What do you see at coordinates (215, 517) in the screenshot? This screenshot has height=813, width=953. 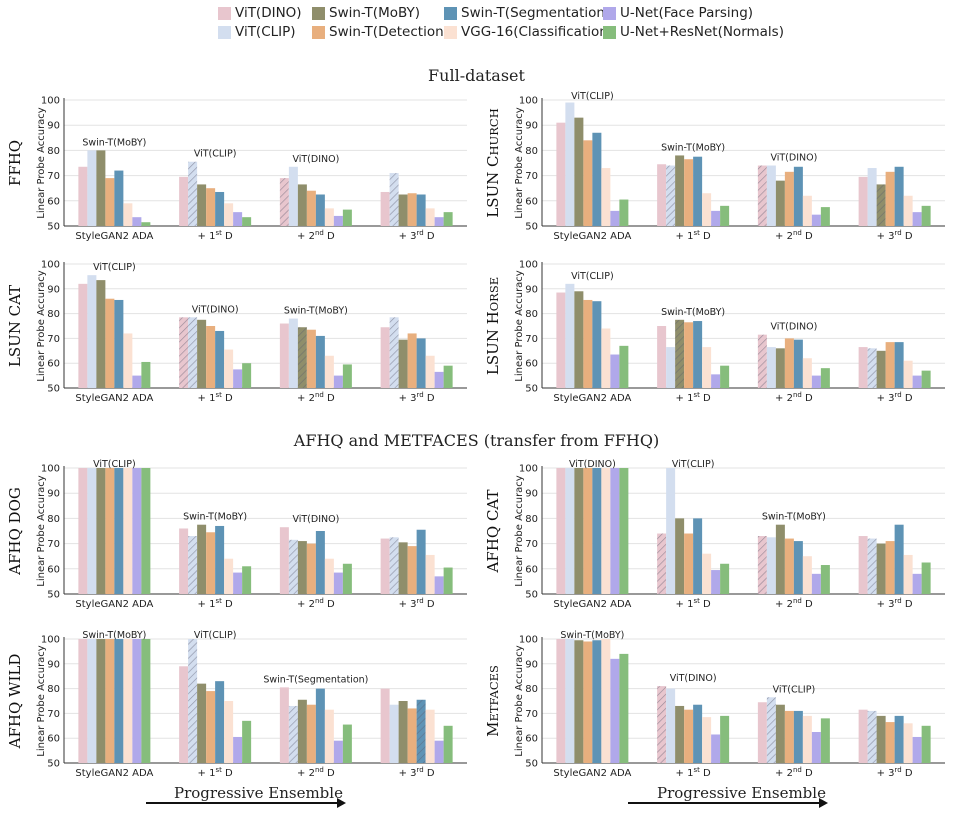 I see `bar-annotation: Swin-T(MoBY)` at bounding box center [215, 517].